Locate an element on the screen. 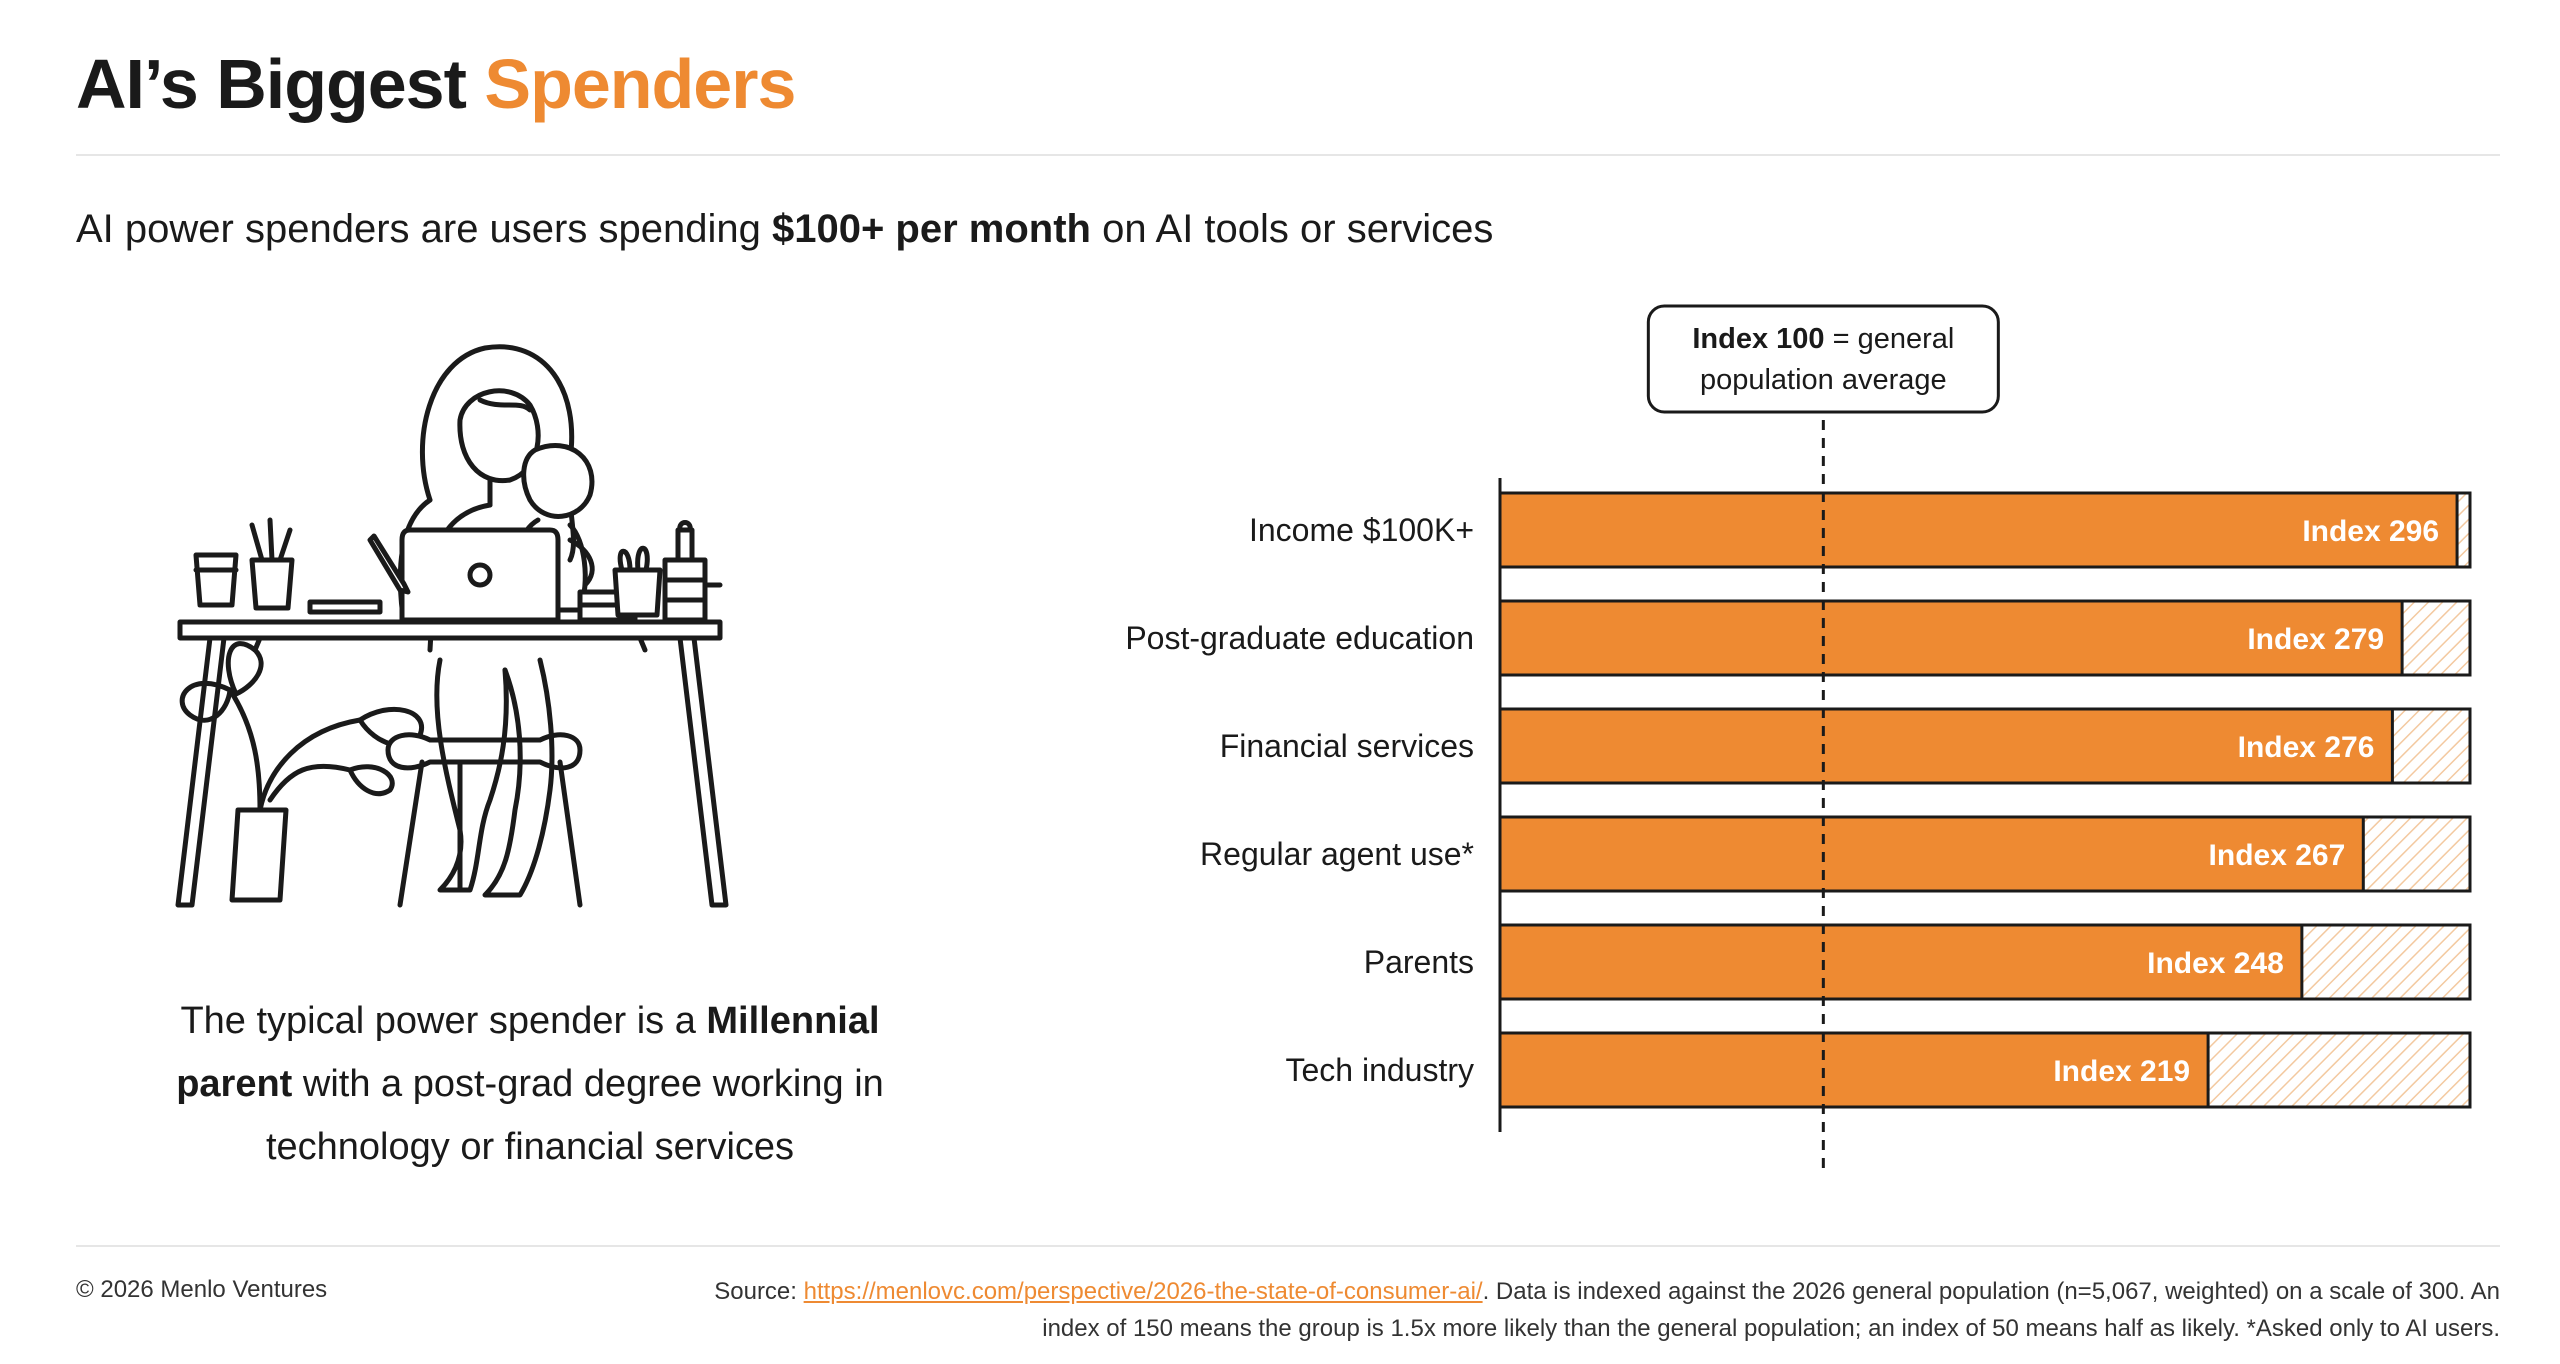  reference-label-line2: population average is located at coordinates (1823, 380).